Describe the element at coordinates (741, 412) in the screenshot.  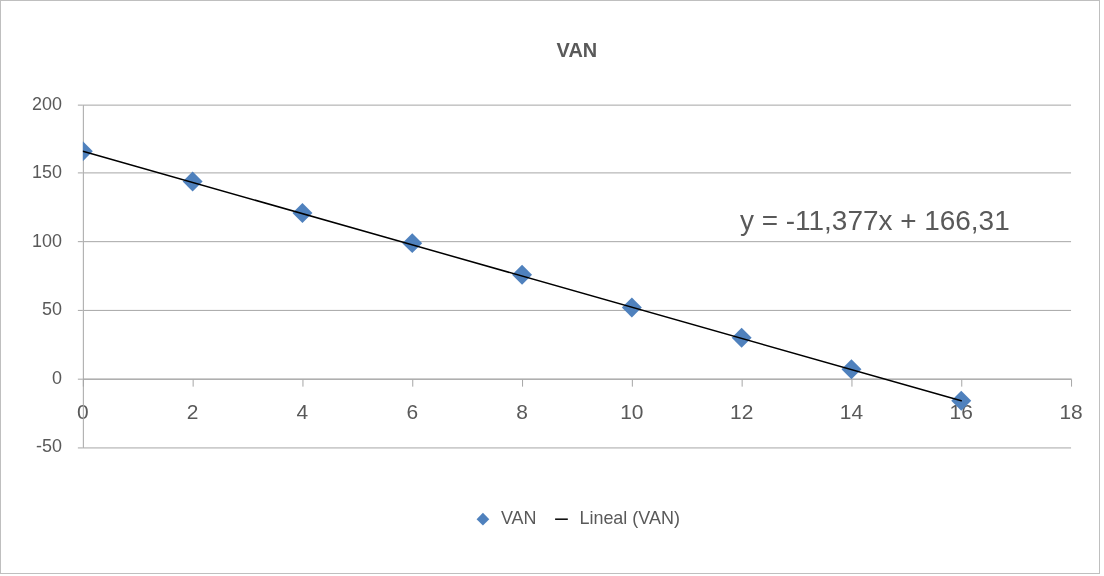
I see `x-tick-label: 12` at that location.